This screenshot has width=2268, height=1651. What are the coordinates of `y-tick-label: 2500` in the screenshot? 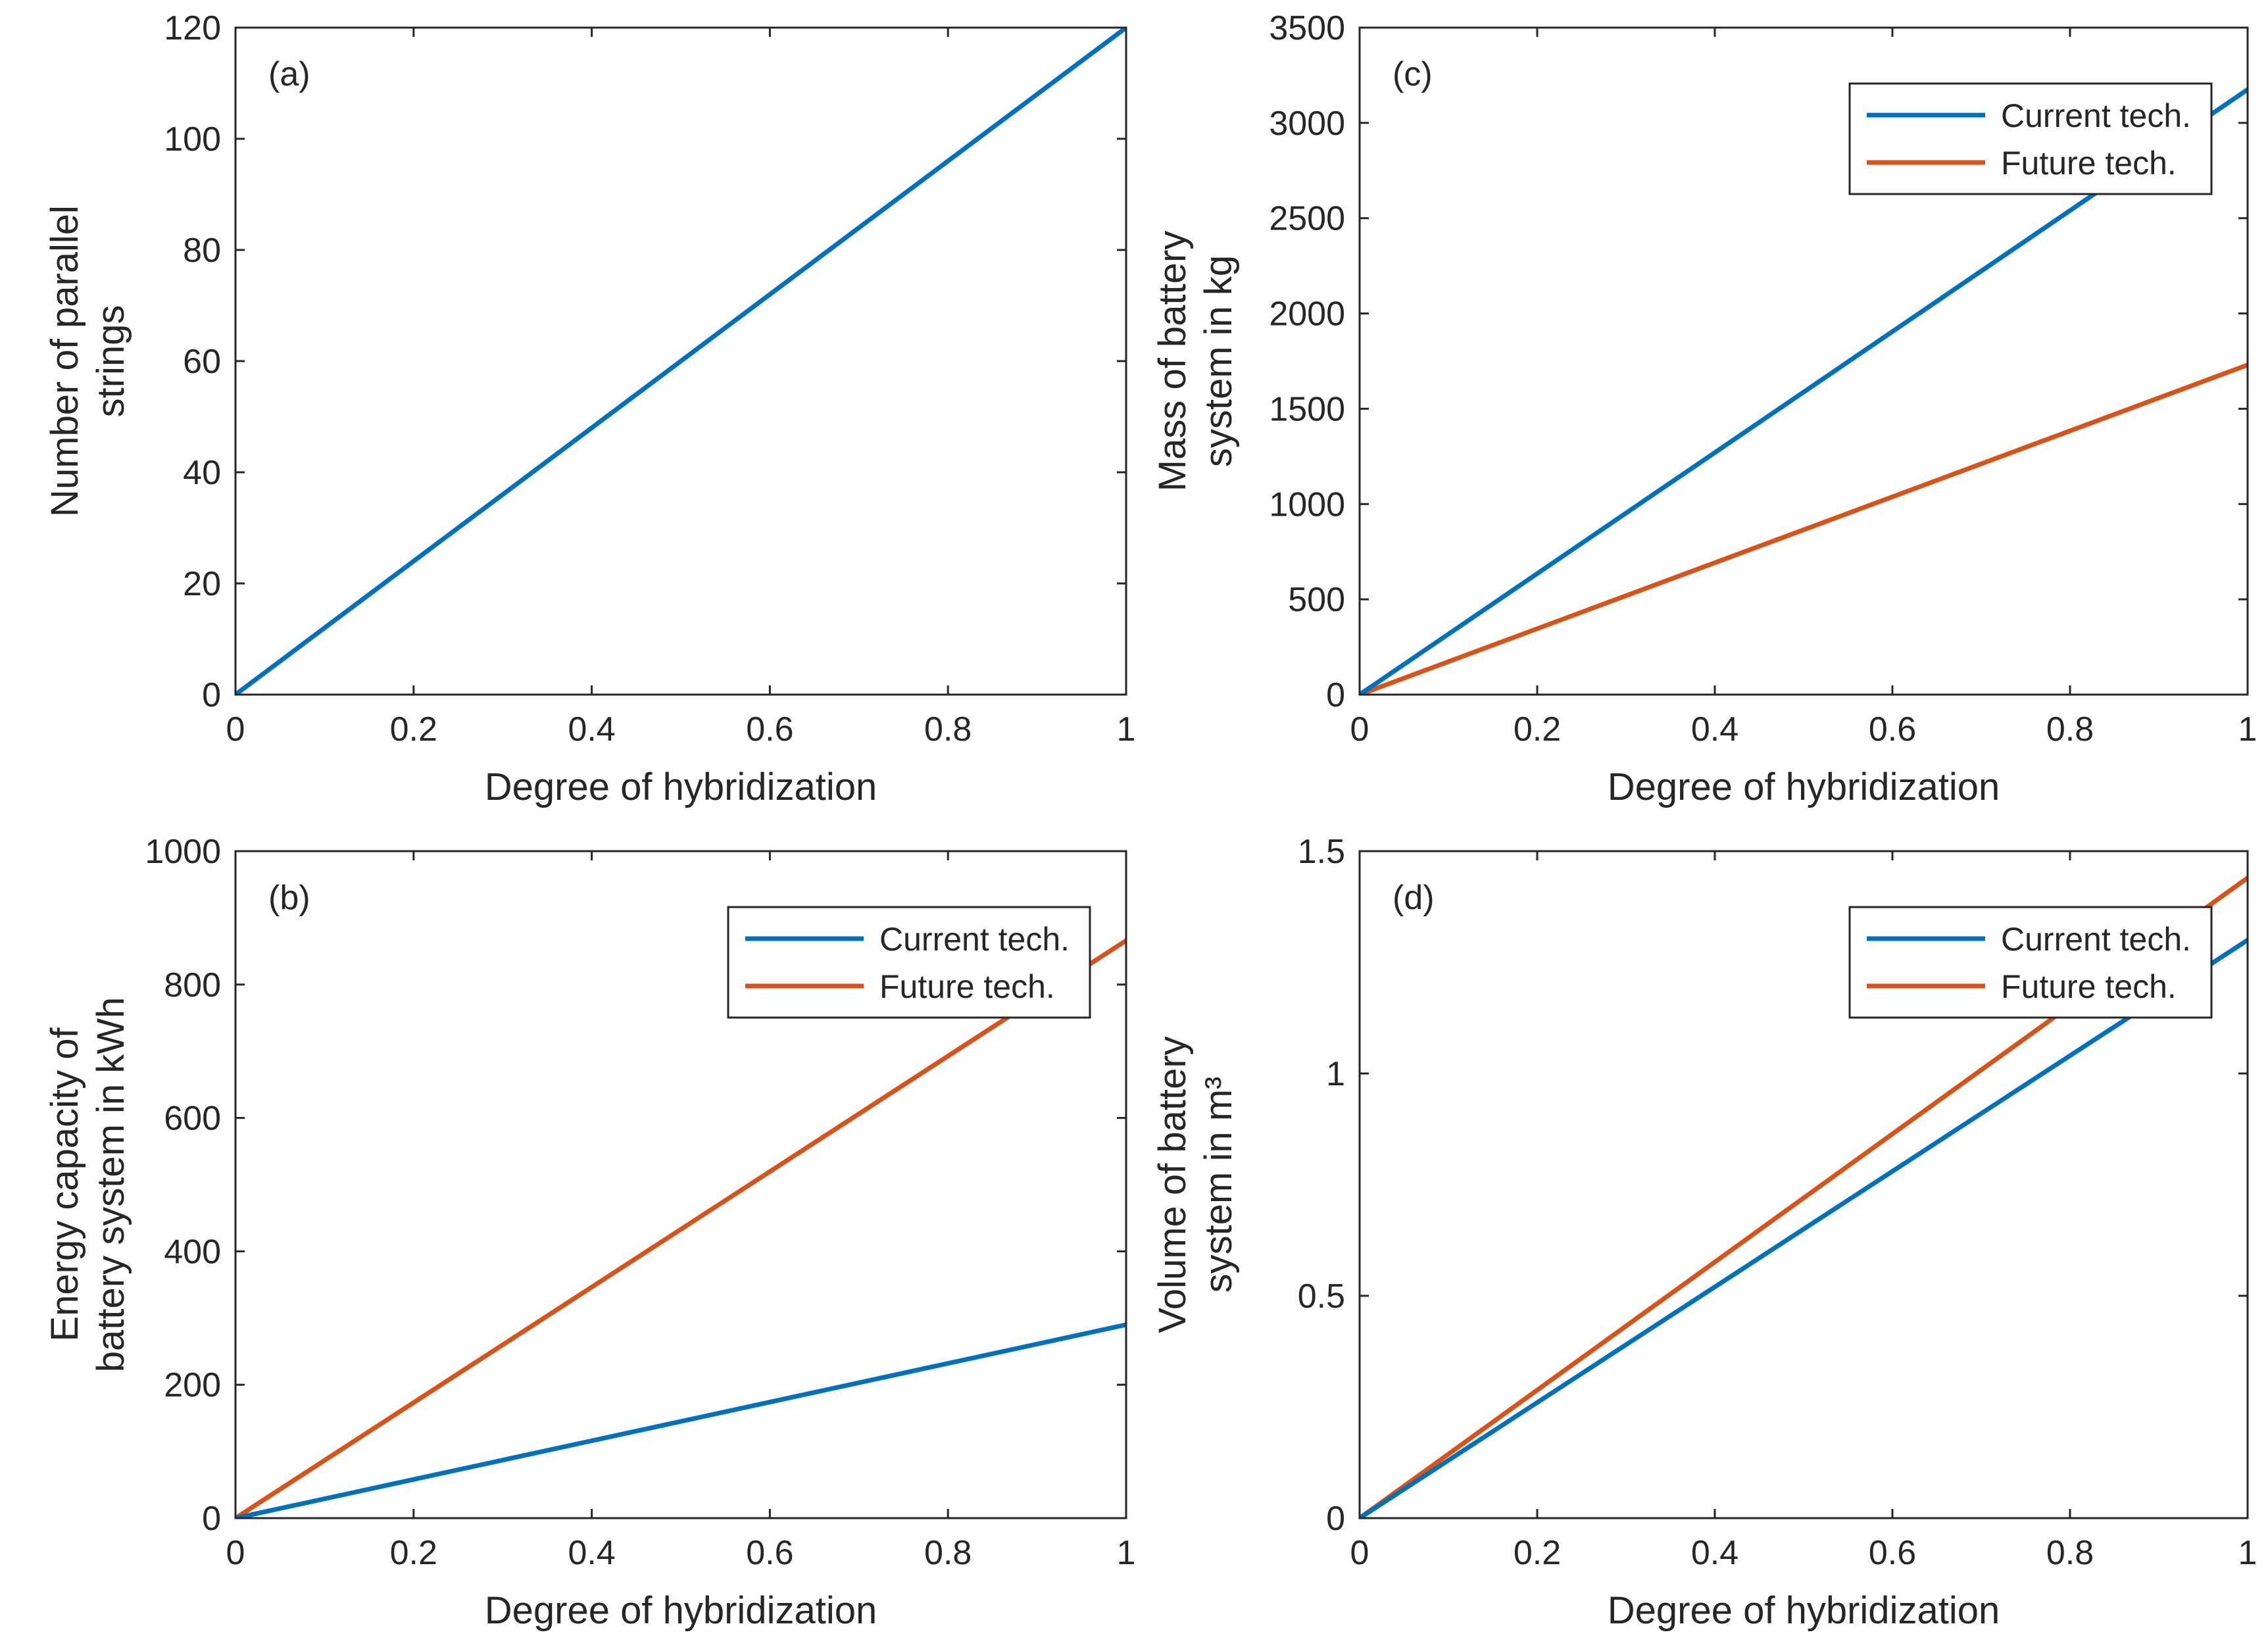 It's located at (1307, 219).